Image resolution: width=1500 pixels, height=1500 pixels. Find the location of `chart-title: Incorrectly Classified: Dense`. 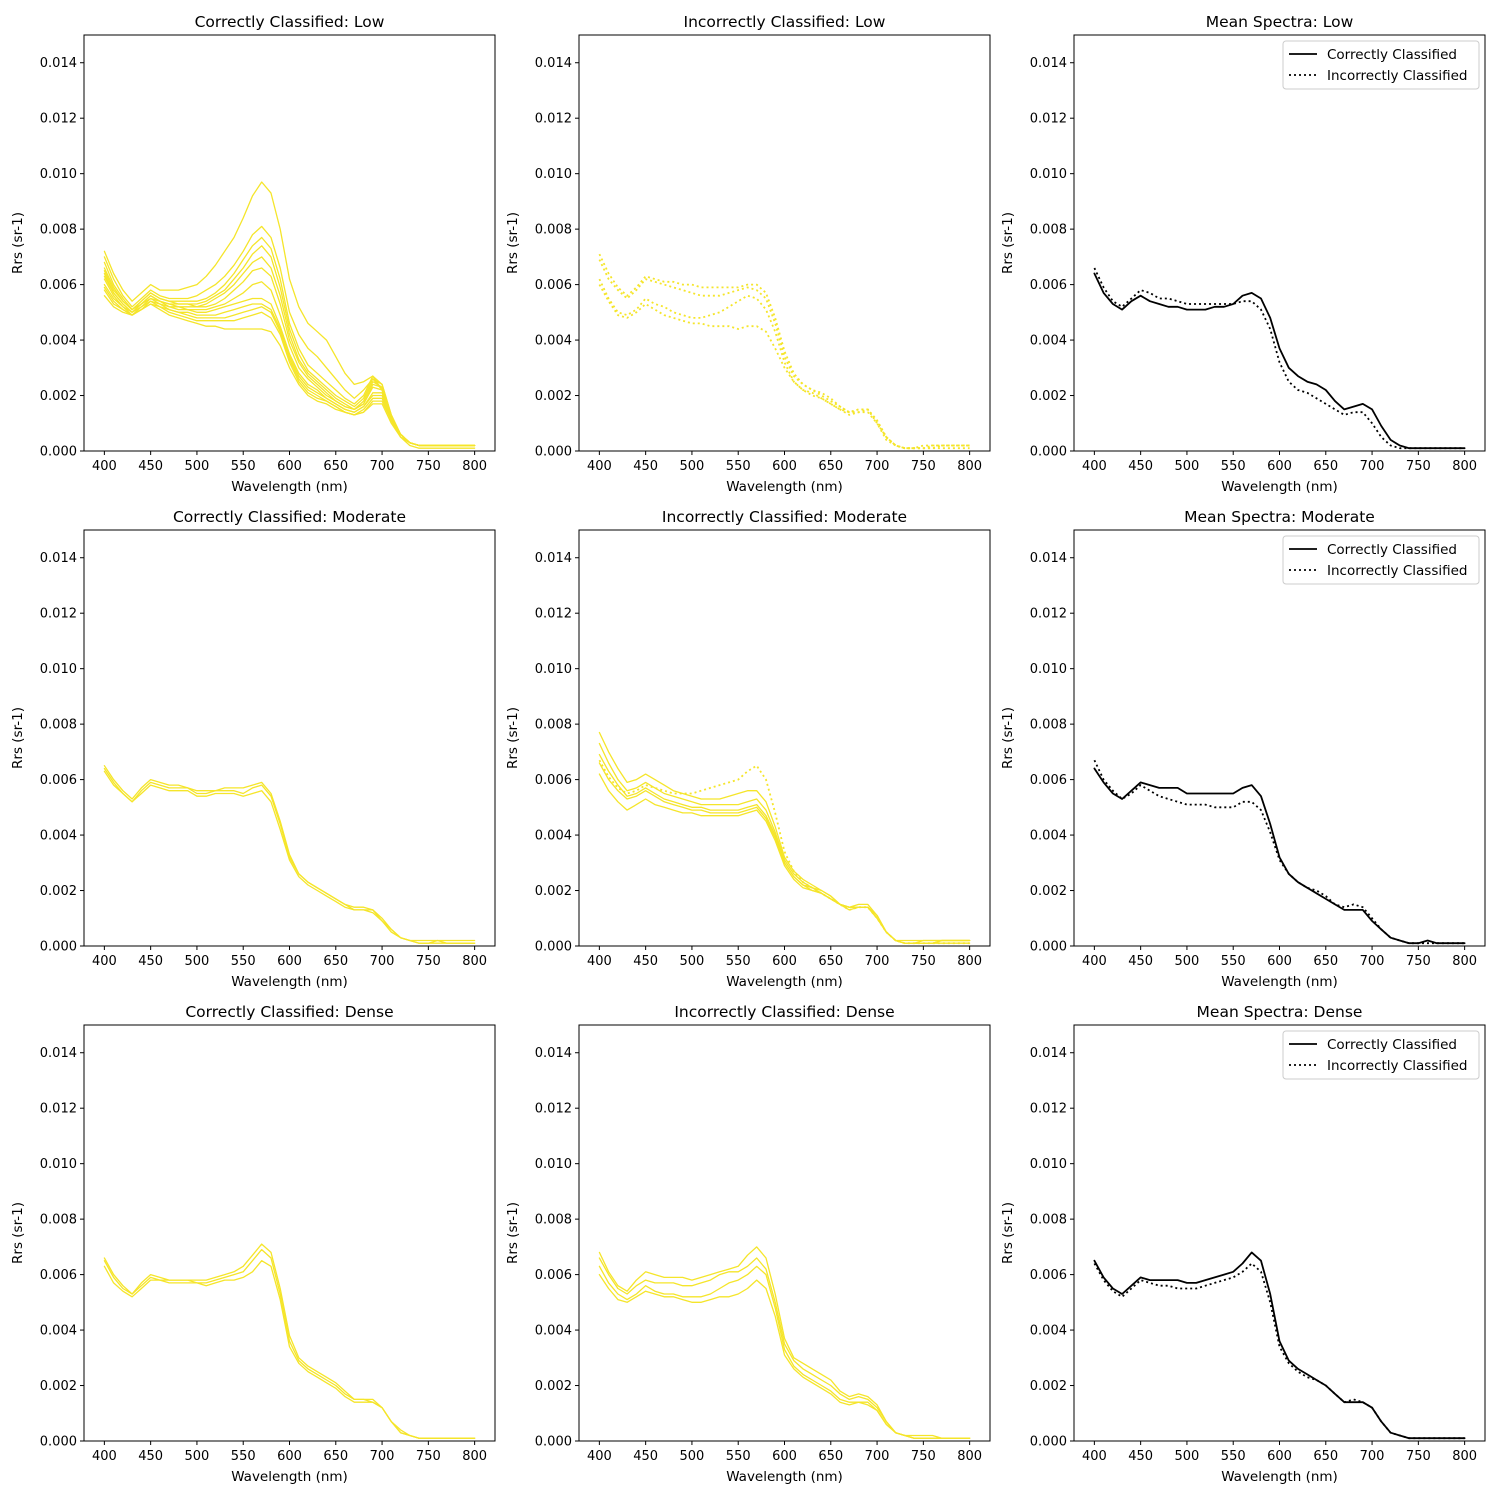

chart-title: Incorrectly Classified: Dense is located at coordinates (784, 1012).